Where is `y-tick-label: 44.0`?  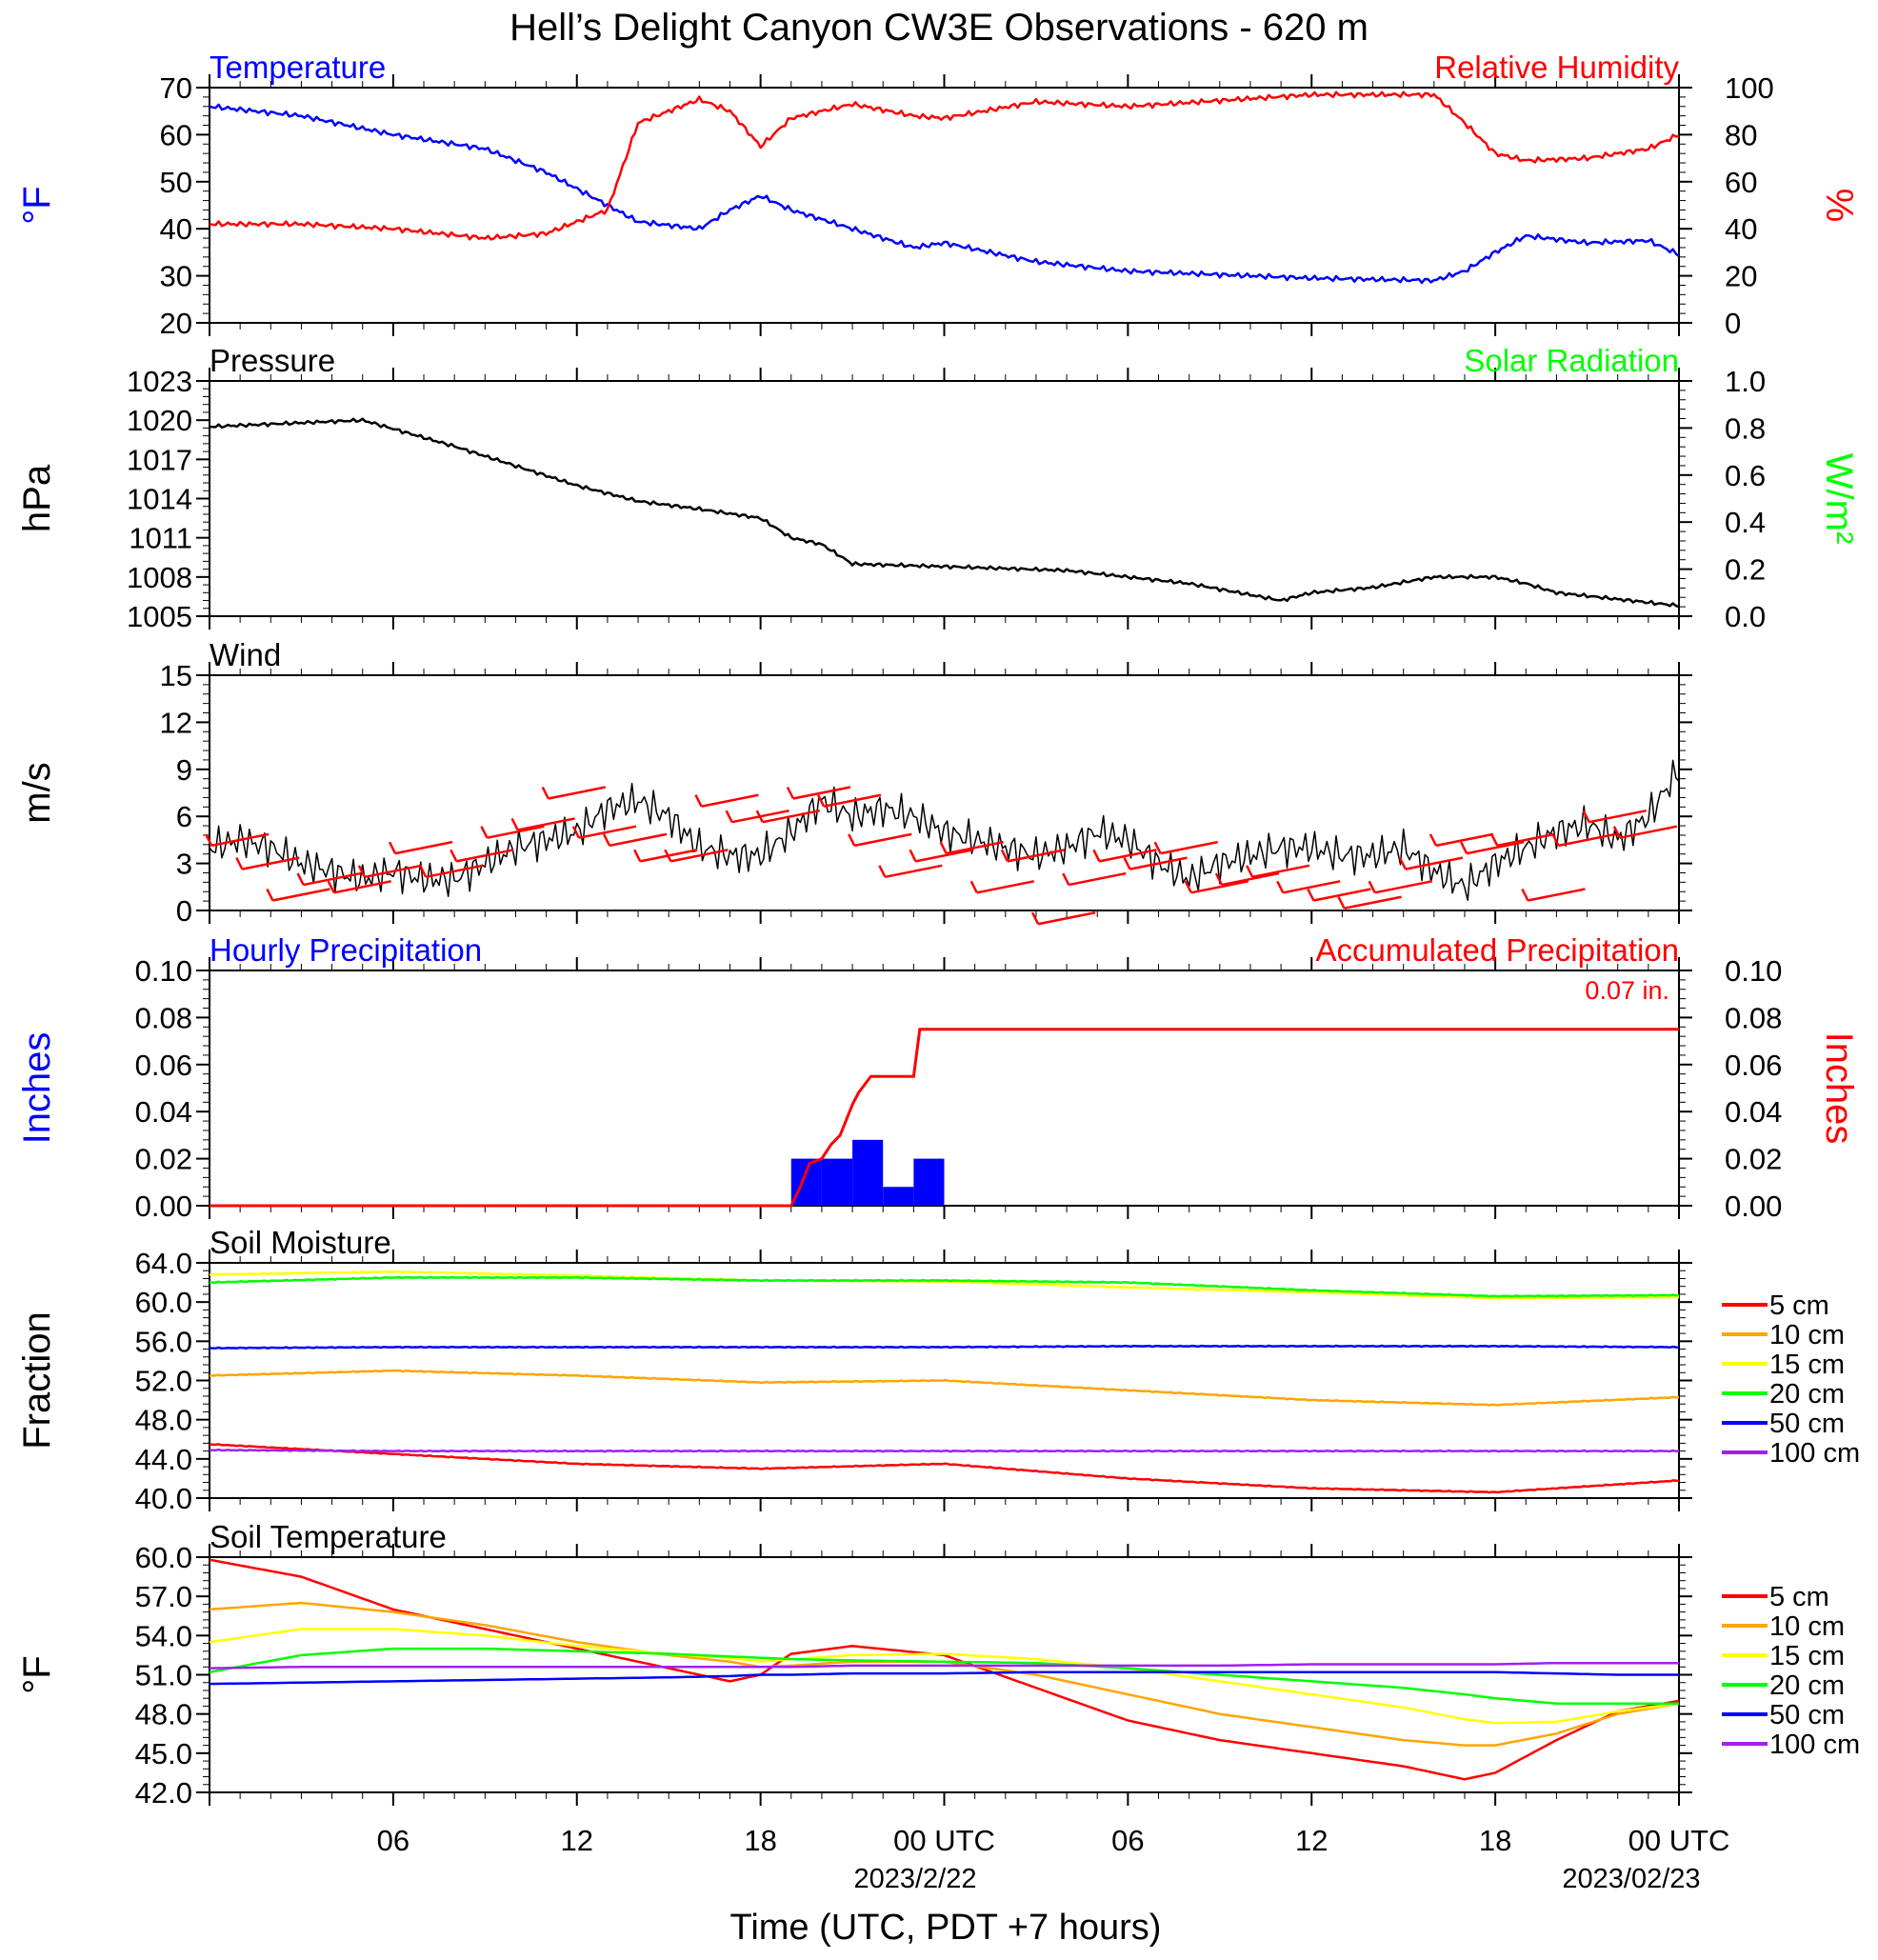
y-tick-label: 44.0 is located at coordinates (163, 1459).